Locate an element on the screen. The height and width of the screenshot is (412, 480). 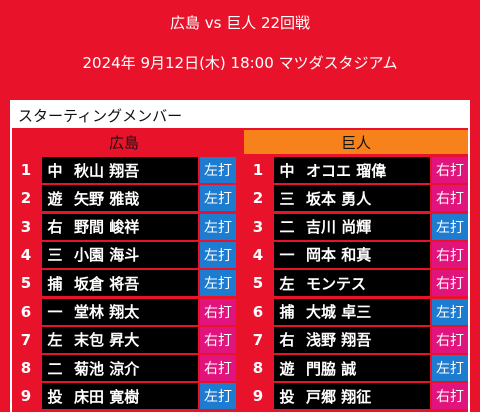
team-header: 巨人 is located at coordinates (356, 142).